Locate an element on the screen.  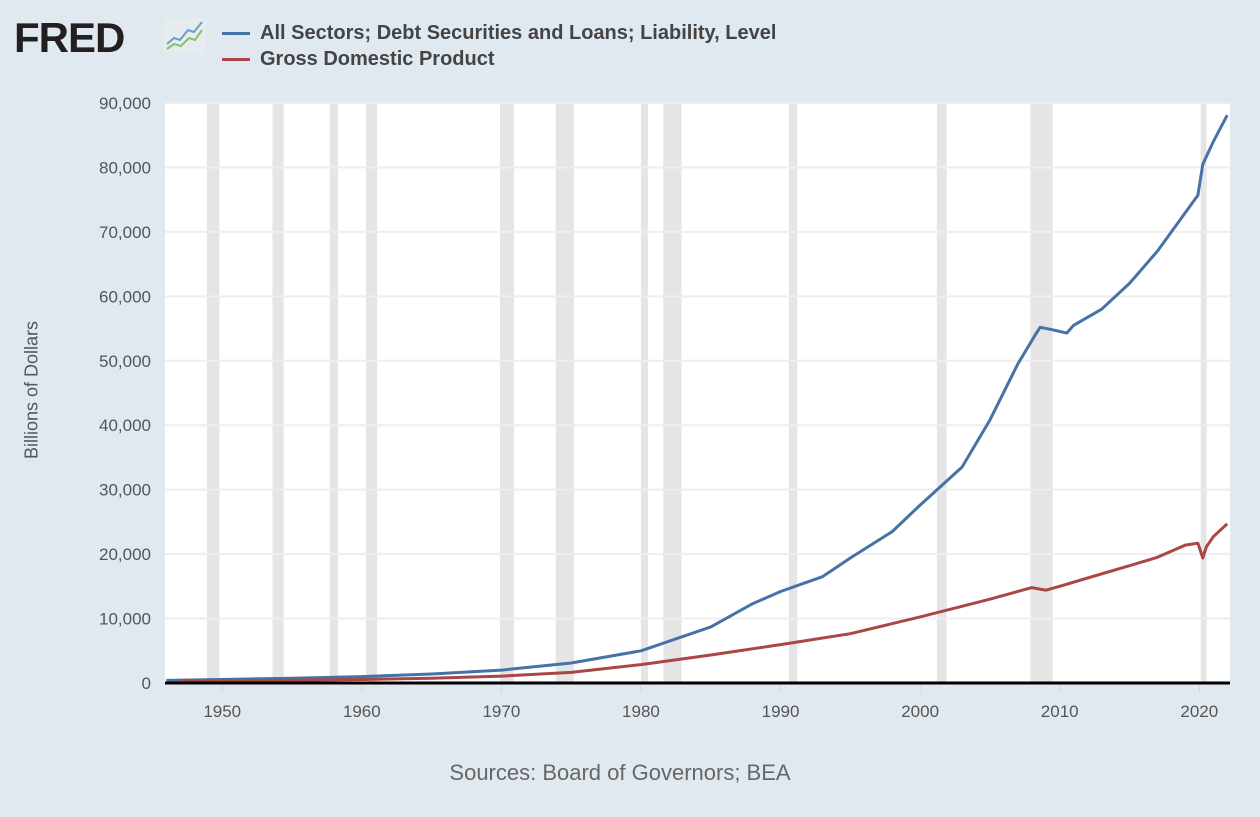
y-tick-label: 90,000 is located at coordinates (125, 103).